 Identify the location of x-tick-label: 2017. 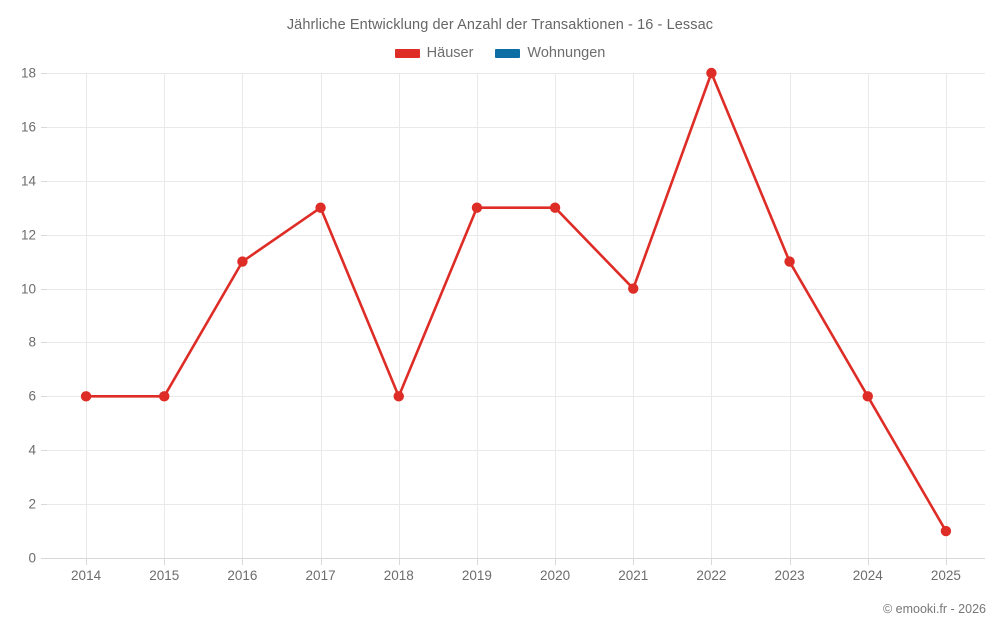
(320, 575).